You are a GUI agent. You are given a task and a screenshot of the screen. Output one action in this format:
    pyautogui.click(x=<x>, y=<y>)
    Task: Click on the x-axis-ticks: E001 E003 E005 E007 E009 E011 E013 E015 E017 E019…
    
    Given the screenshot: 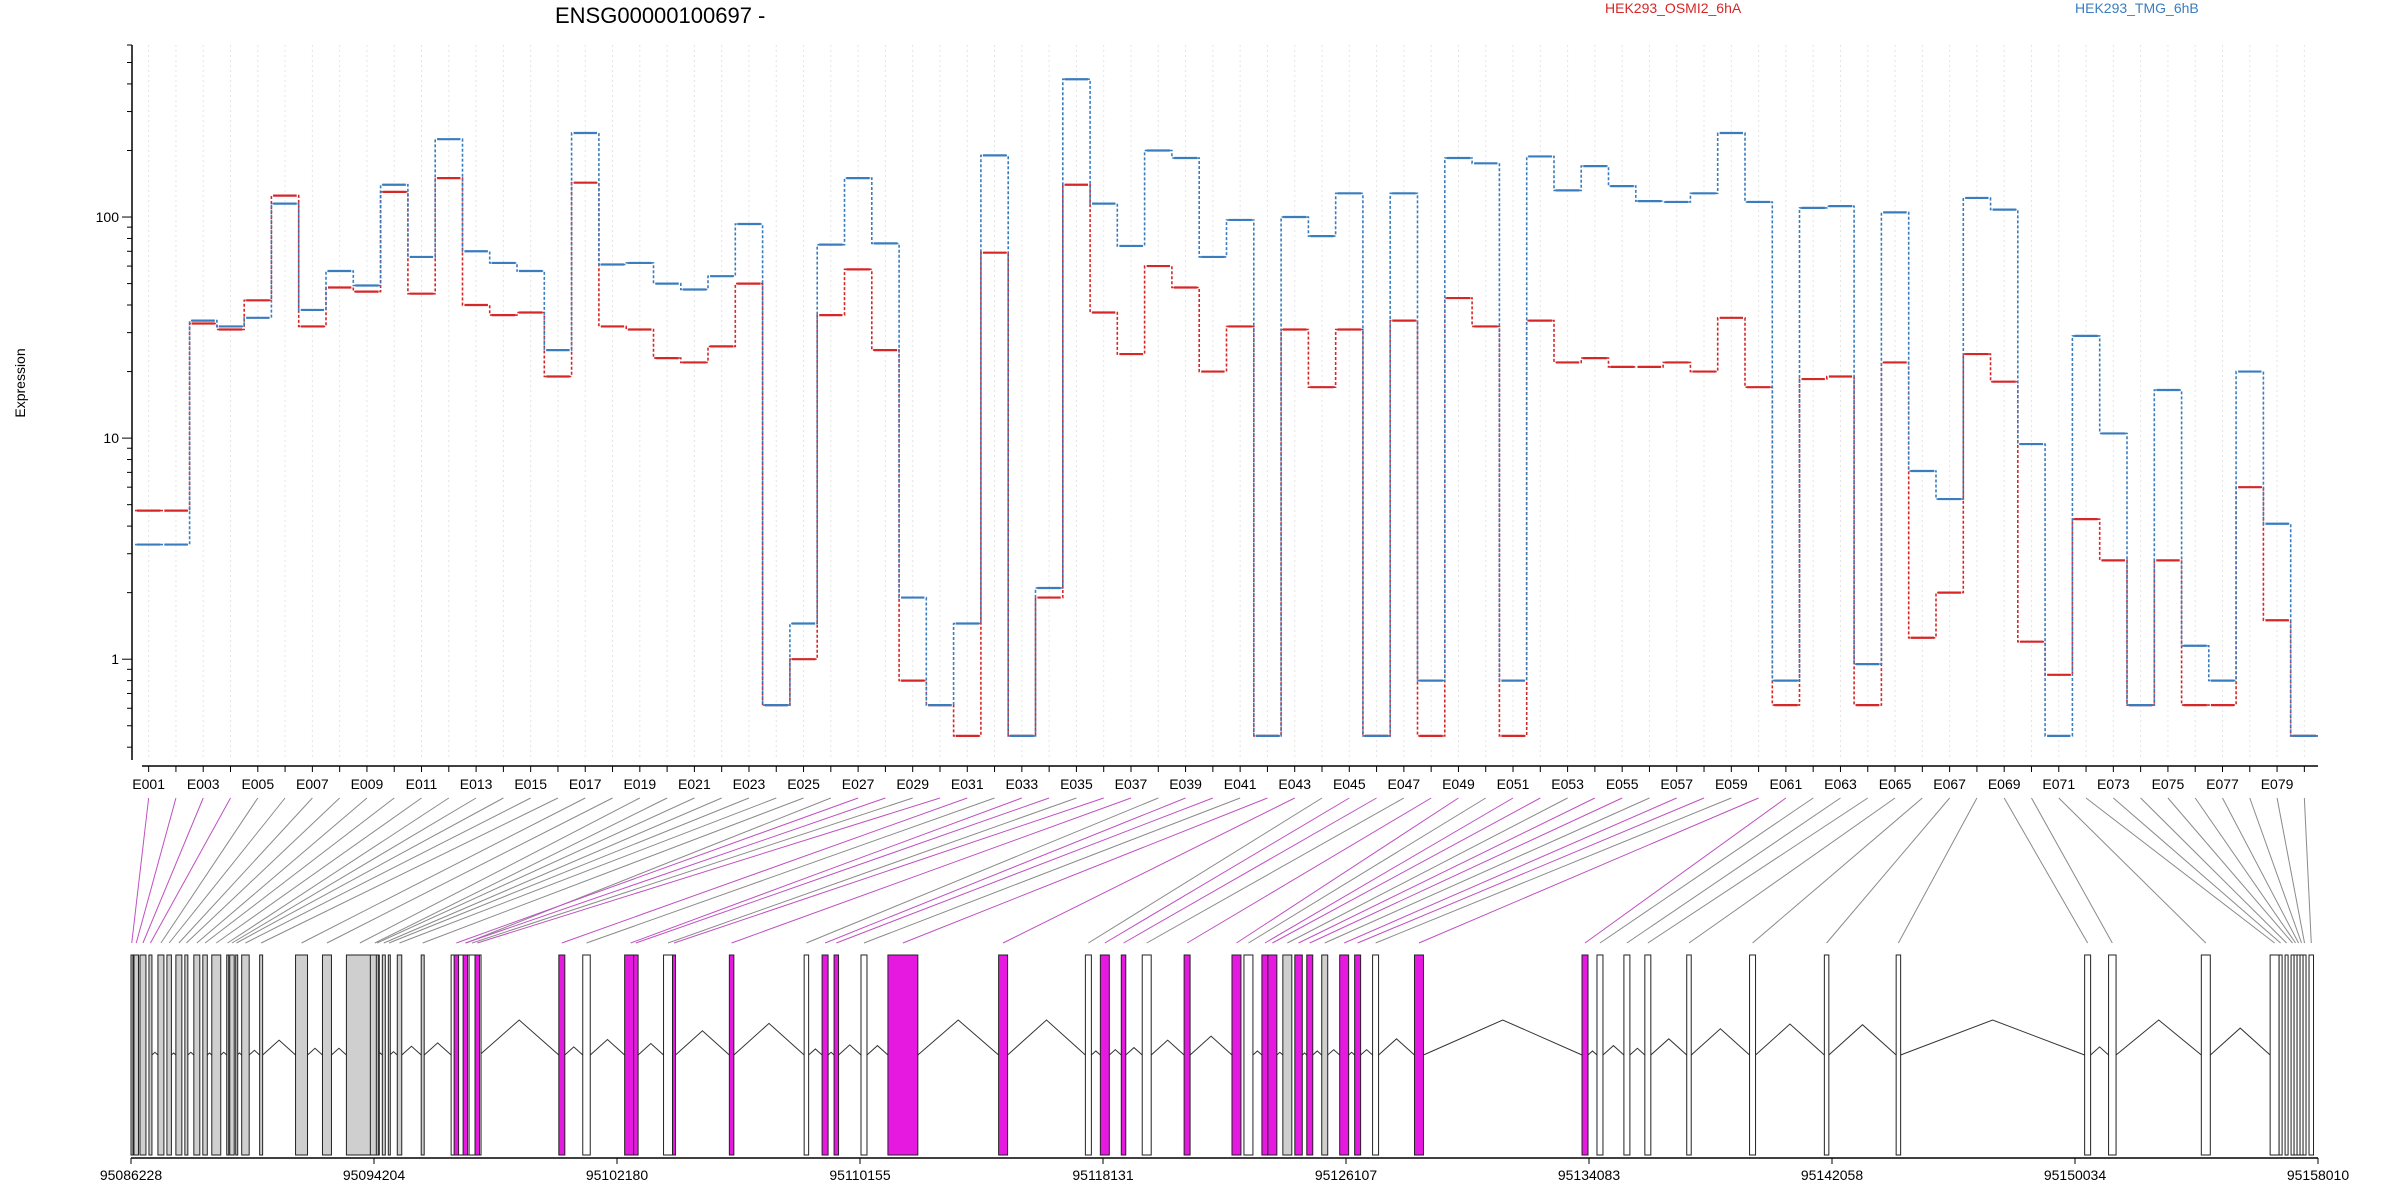 What is the action you would take?
    pyautogui.click(x=1218, y=779)
    